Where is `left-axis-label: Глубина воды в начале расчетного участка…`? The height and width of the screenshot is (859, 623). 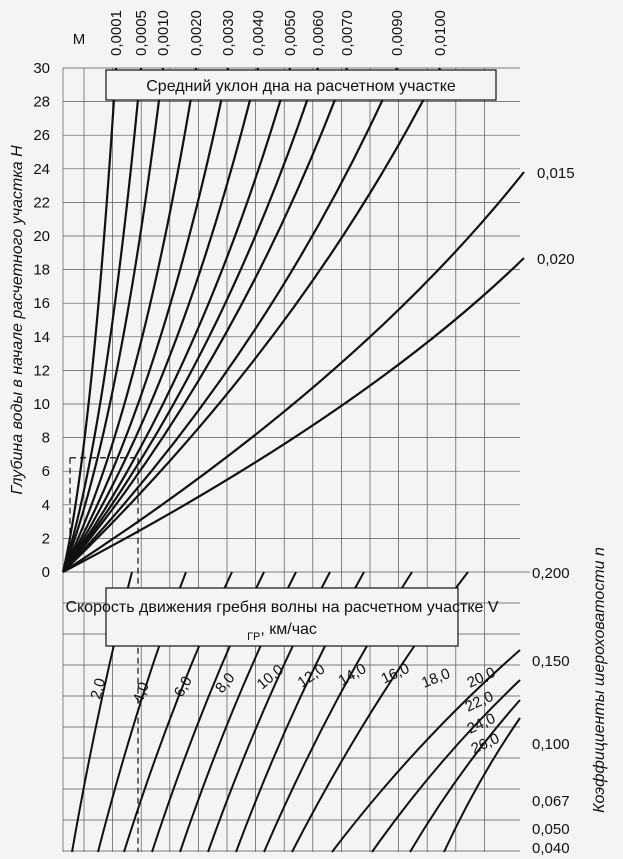 left-axis-label: Глубина воды в начале расчетного участка… is located at coordinates (17, 320).